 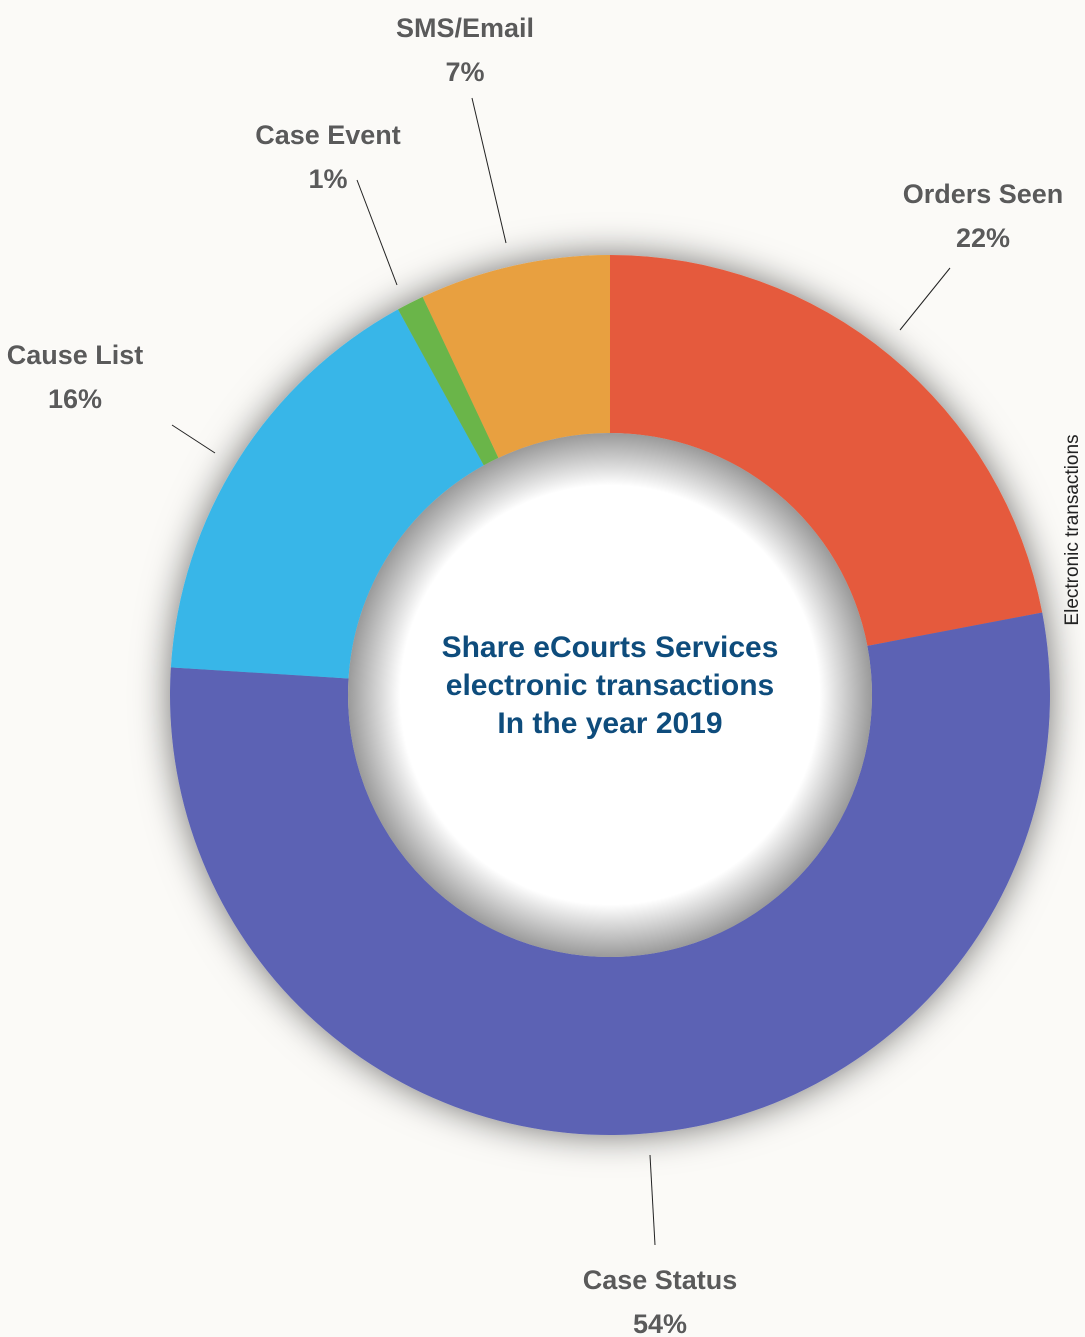 What do you see at coordinates (464, 72) in the screenshot?
I see `value-label: 7%` at bounding box center [464, 72].